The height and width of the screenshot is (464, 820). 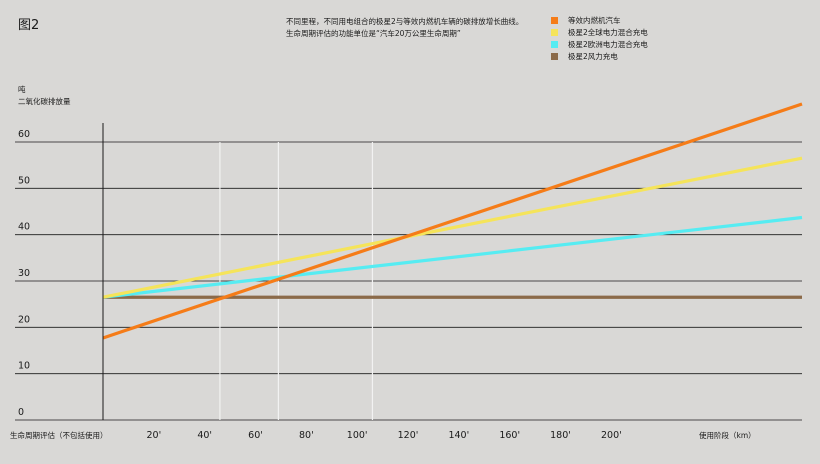 I want to click on x-tick-label: 80', so click(x=306, y=435).